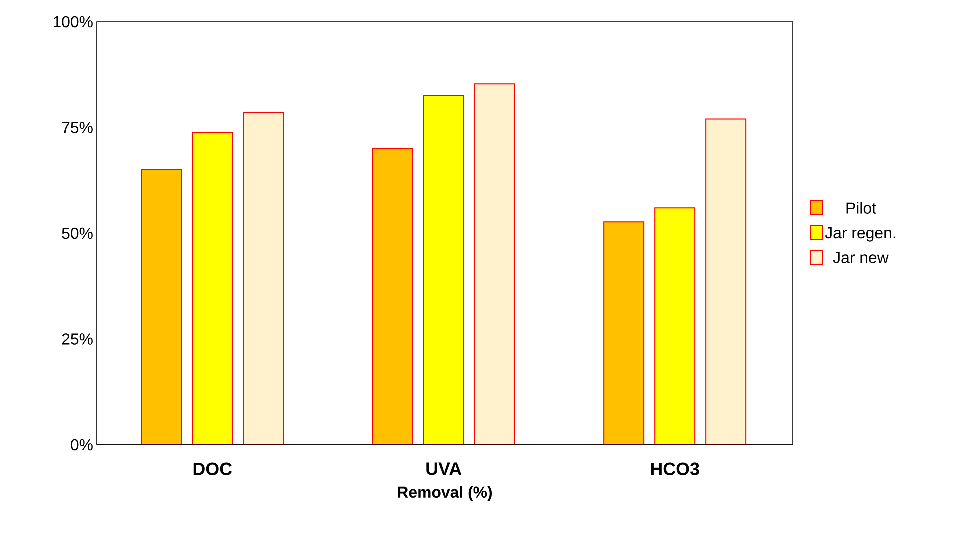 This screenshot has width=963, height=549. Describe the element at coordinates (73, 22) in the screenshot. I see `y-tick-label: 100%` at that location.